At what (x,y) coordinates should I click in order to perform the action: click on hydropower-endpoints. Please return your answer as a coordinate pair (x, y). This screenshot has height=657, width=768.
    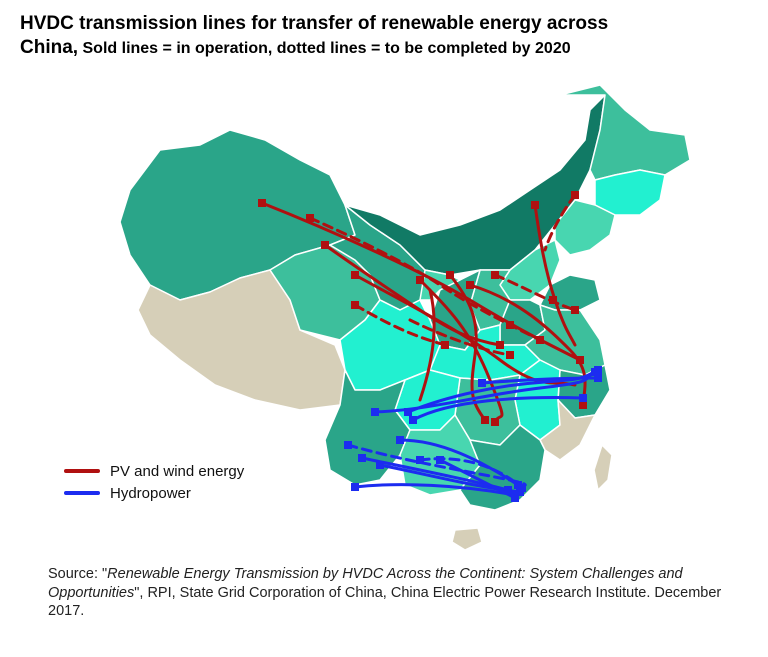
    Looking at the image, I should click on (473, 434).